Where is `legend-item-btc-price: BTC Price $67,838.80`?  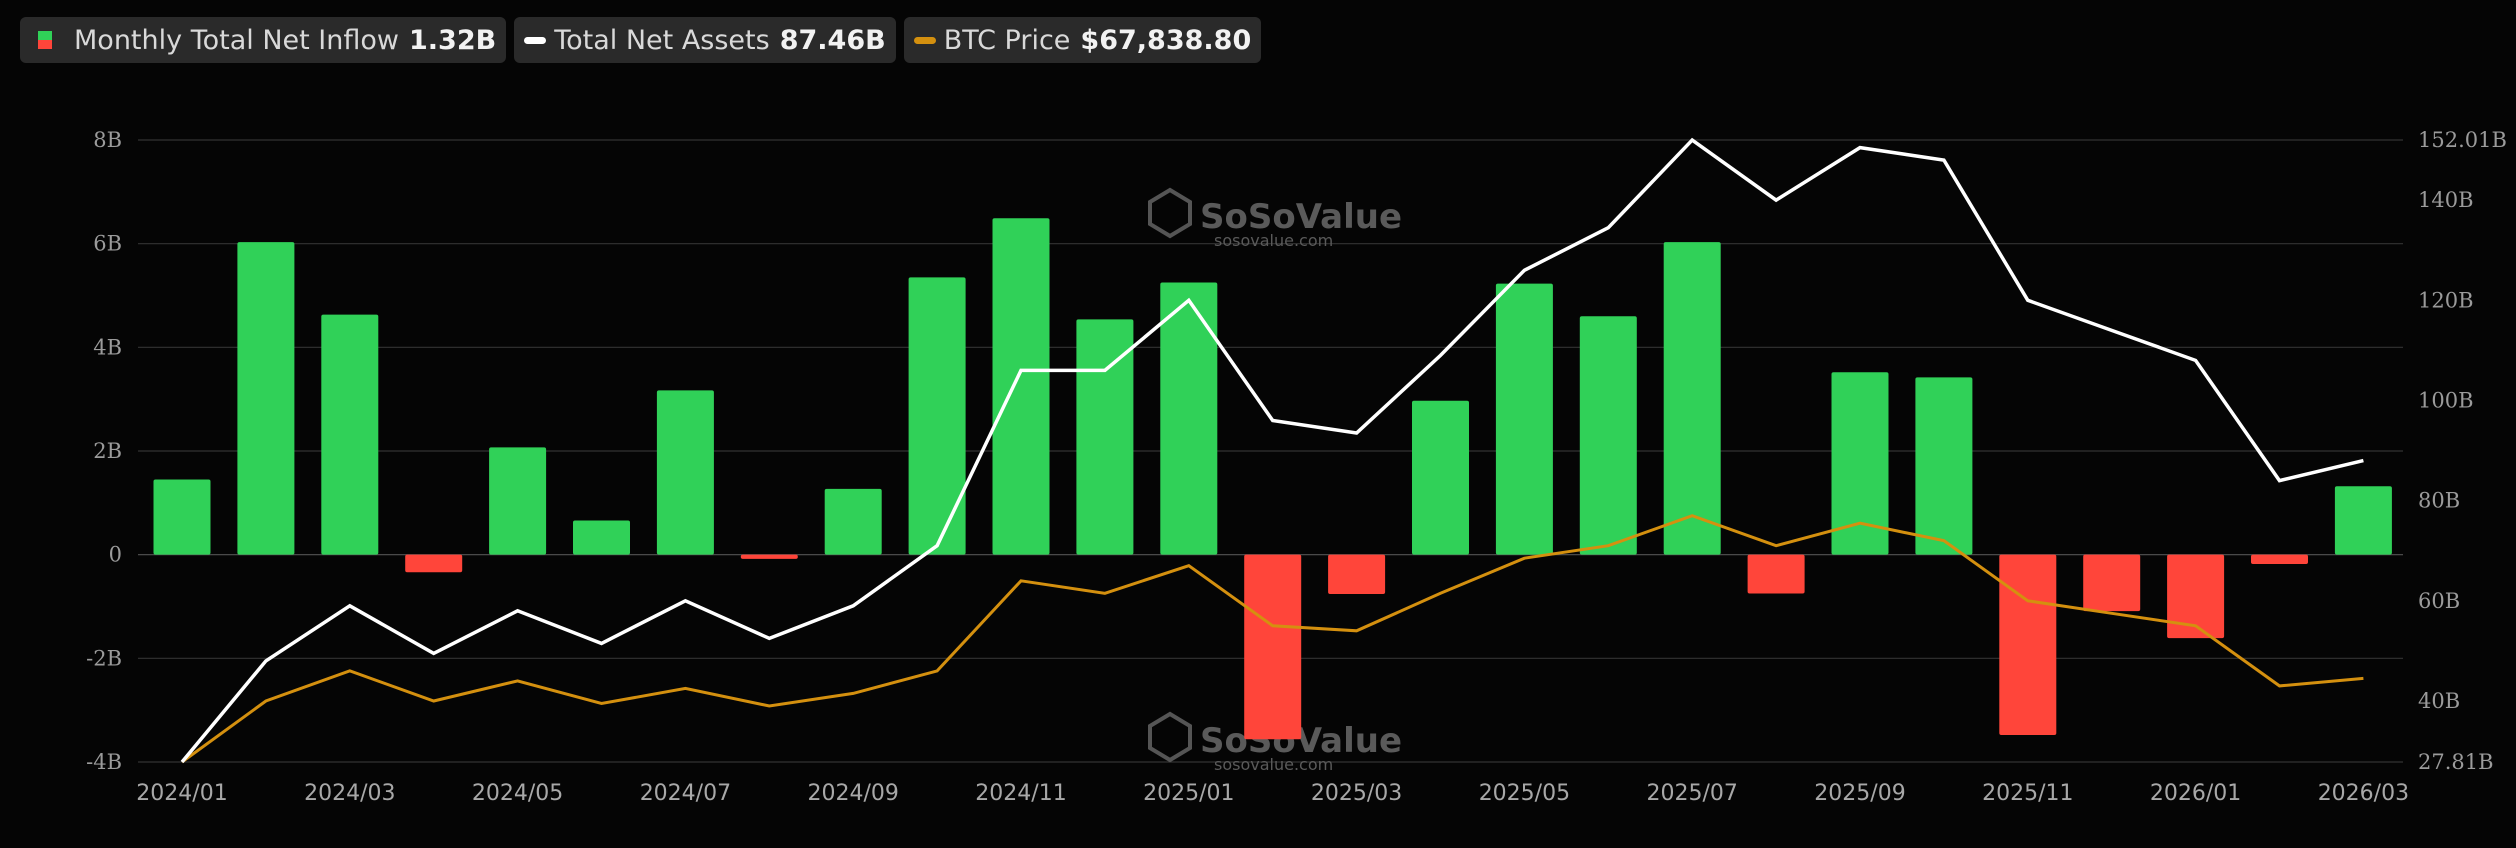 legend-item-btc-price: BTC Price $67,838.80 is located at coordinates (1082, 40).